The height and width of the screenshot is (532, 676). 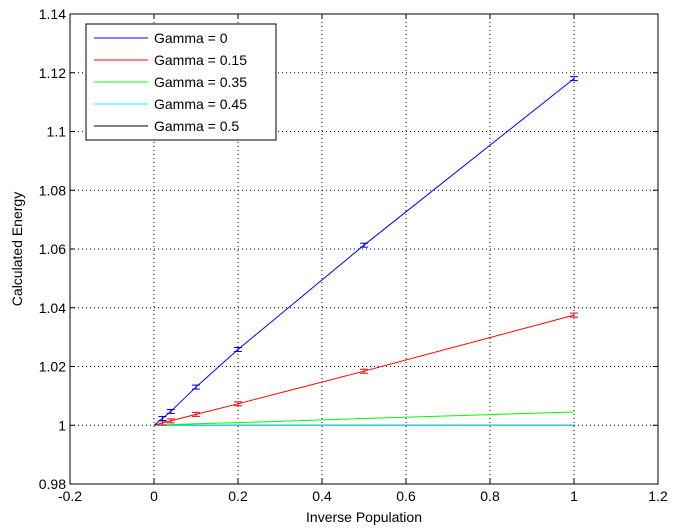 I want to click on y-tick-label: 1.14, so click(x=52, y=14).